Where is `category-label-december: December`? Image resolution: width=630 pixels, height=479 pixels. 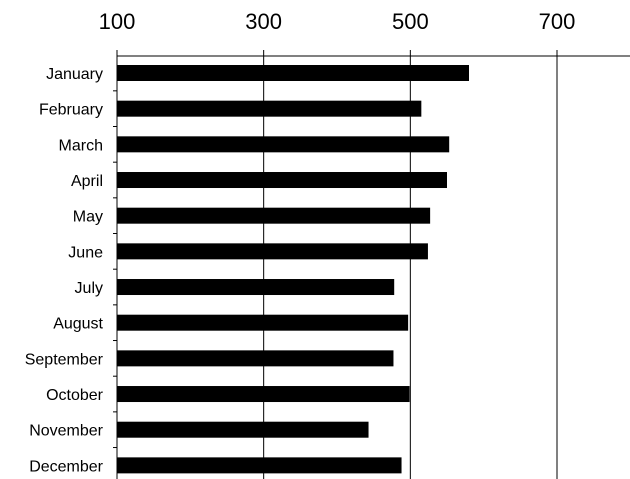 category-label-december: December is located at coordinates (66, 466).